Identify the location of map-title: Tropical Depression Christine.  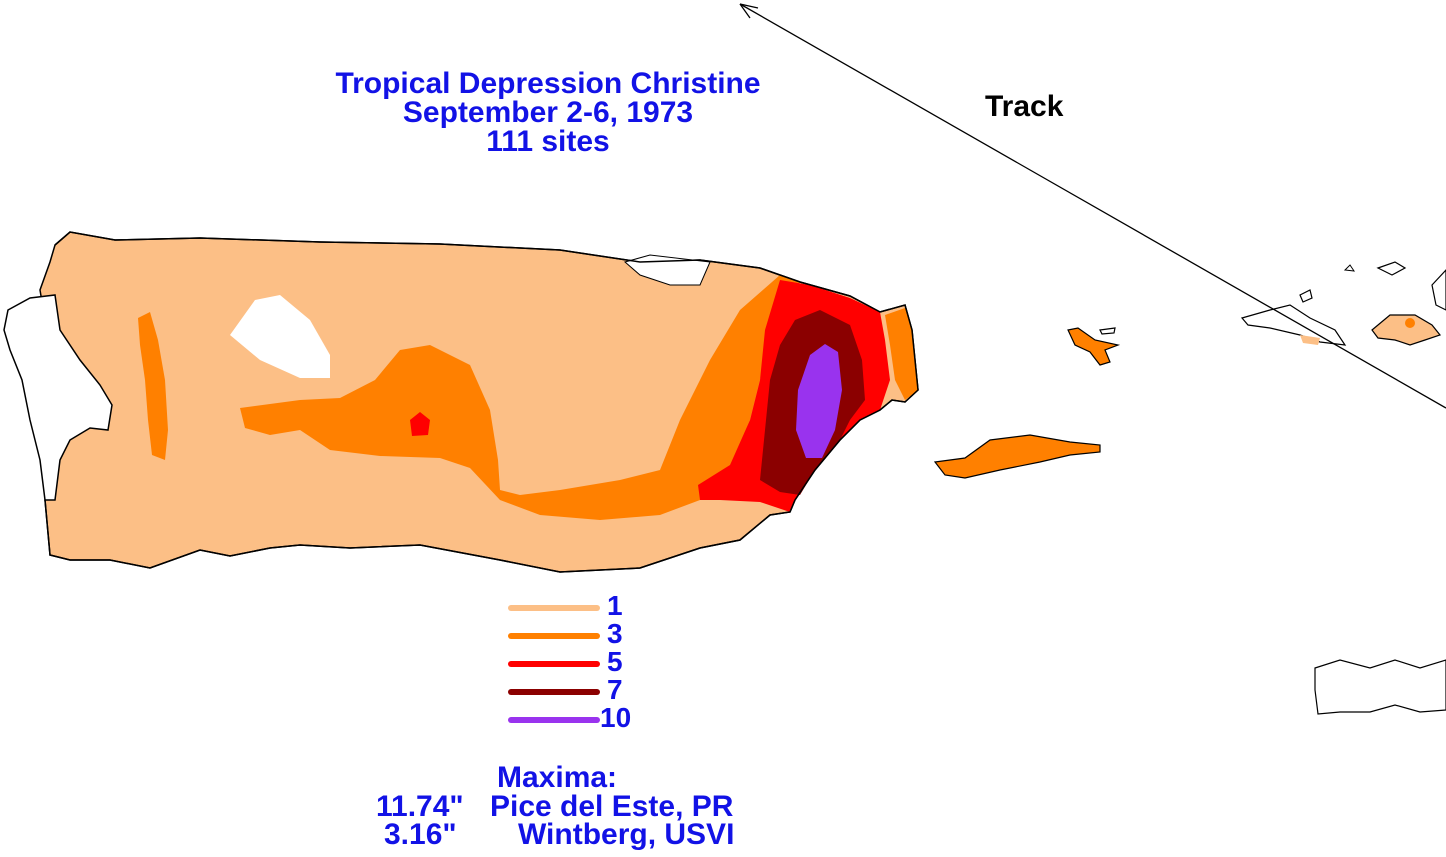
(548, 83).